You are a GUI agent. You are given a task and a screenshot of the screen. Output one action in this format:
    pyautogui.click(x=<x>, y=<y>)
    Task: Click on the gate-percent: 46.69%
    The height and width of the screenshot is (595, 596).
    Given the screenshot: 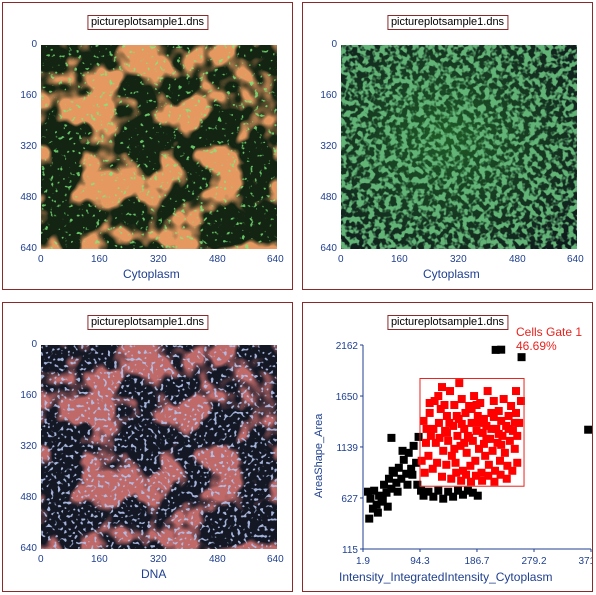 What is the action you would take?
    pyautogui.click(x=536, y=346)
    